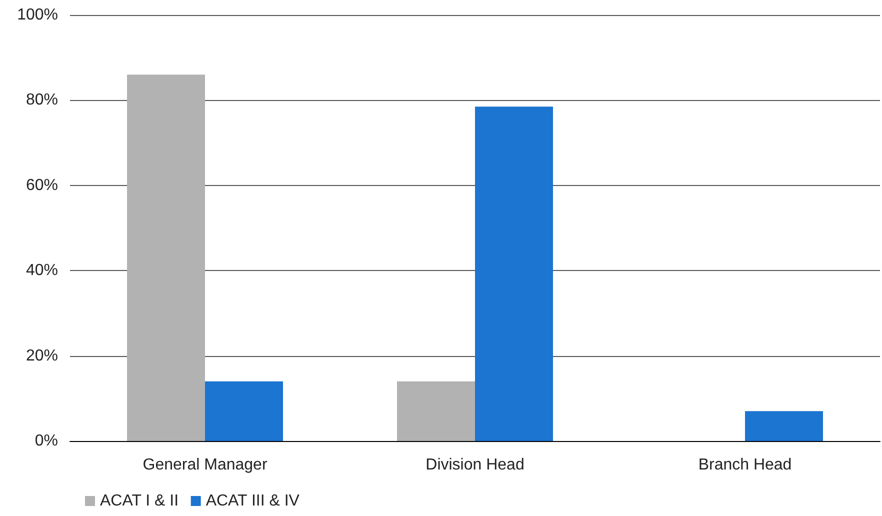 This screenshot has width=882, height=516. I want to click on y-tick-label: 0%, so click(46, 441).